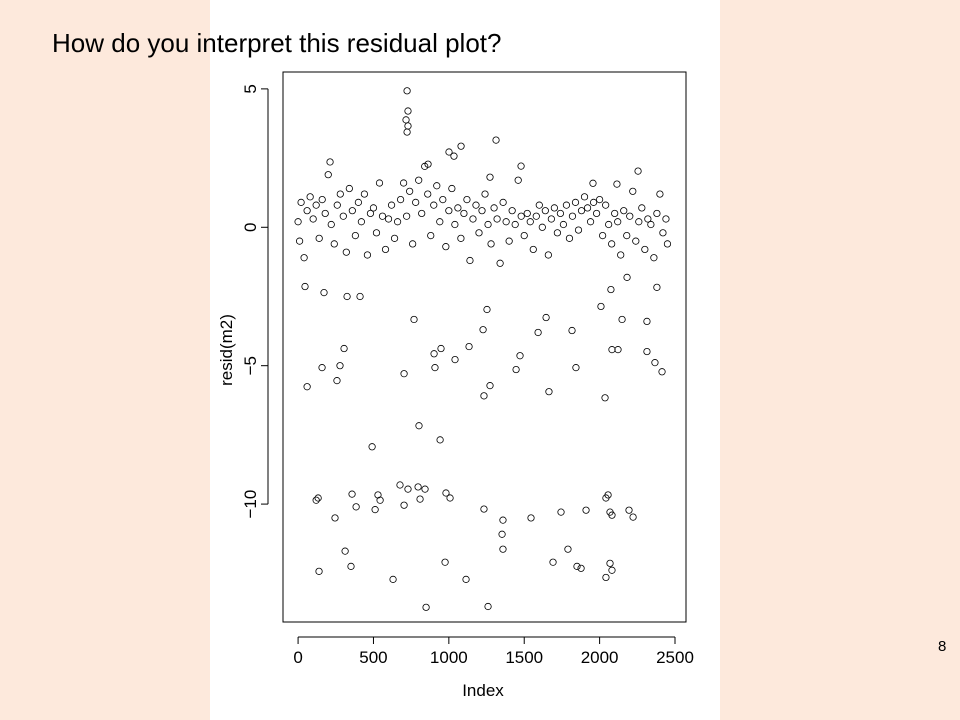 The height and width of the screenshot is (720, 960). I want to click on y-axis-label: resid(m2), so click(226, 350).